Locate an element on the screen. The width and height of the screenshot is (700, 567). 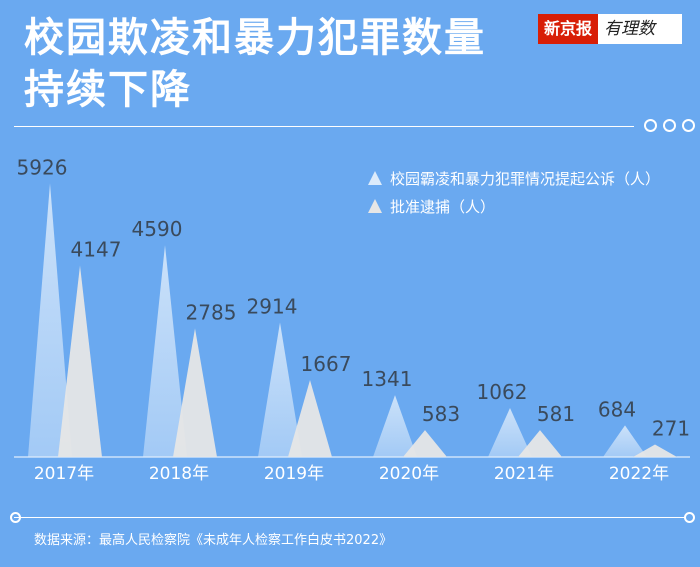
logo-red-text: 新京报 is located at coordinates (568, 29).